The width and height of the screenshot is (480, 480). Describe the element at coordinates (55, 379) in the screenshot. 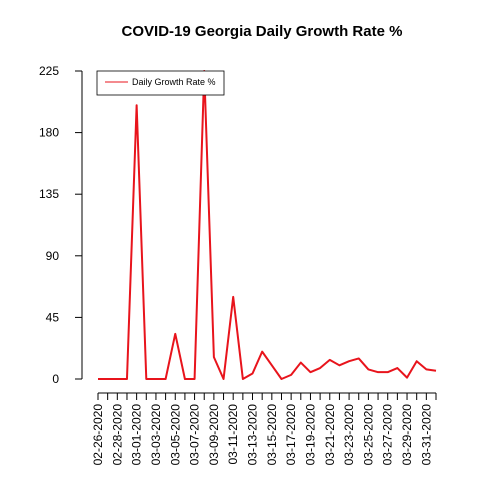

I see `y-tick-label: 0` at that location.